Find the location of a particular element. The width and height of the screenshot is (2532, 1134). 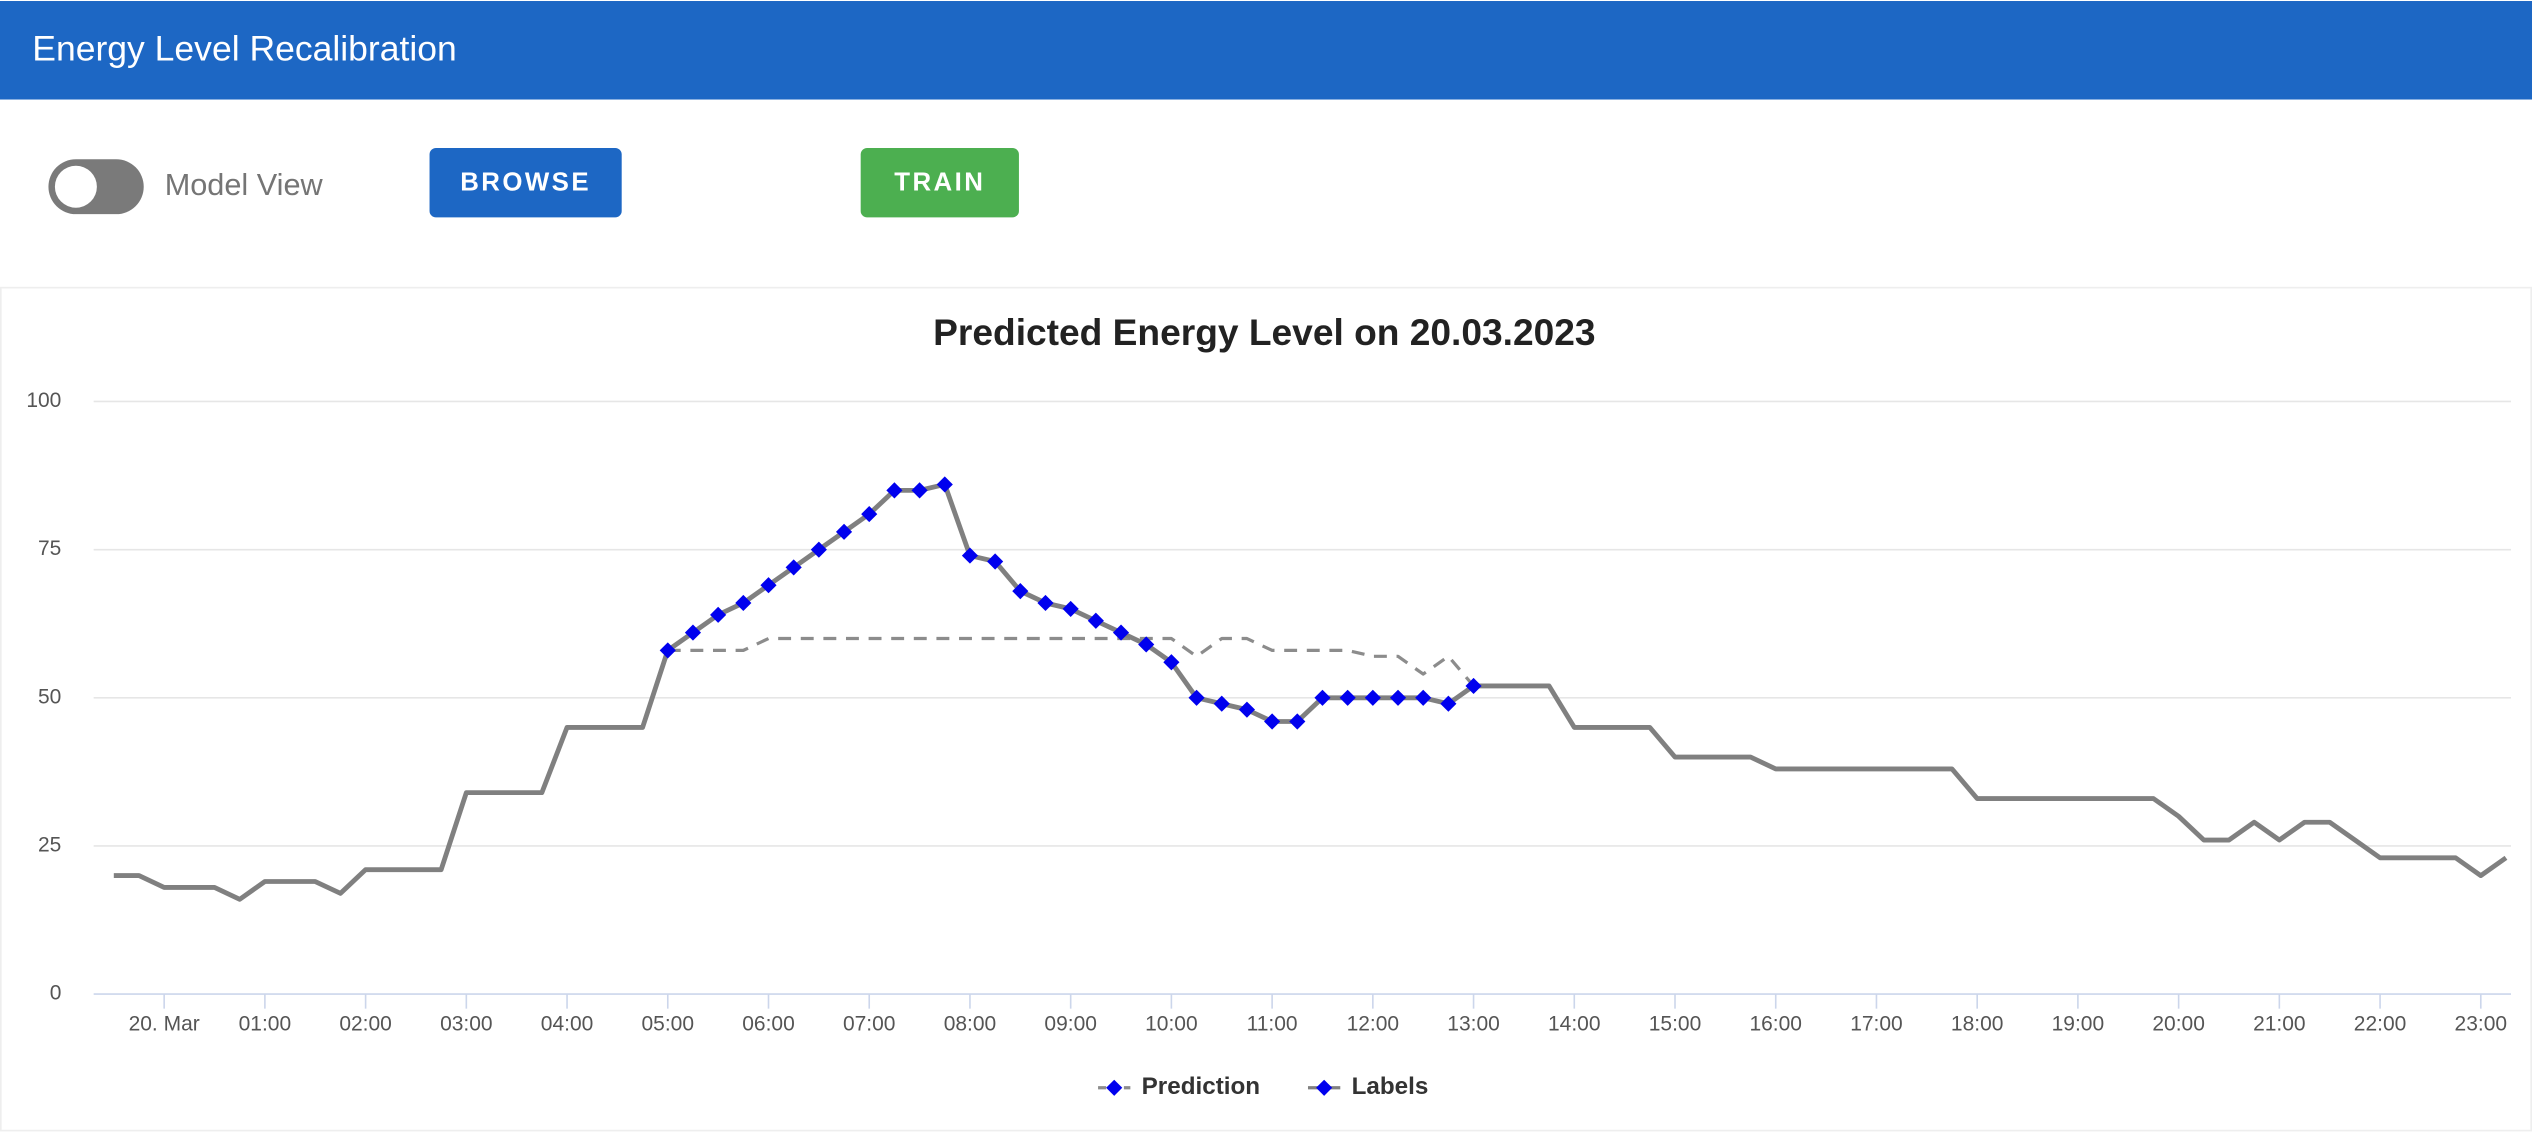

legend-label: Labels is located at coordinates (1390, 1086).